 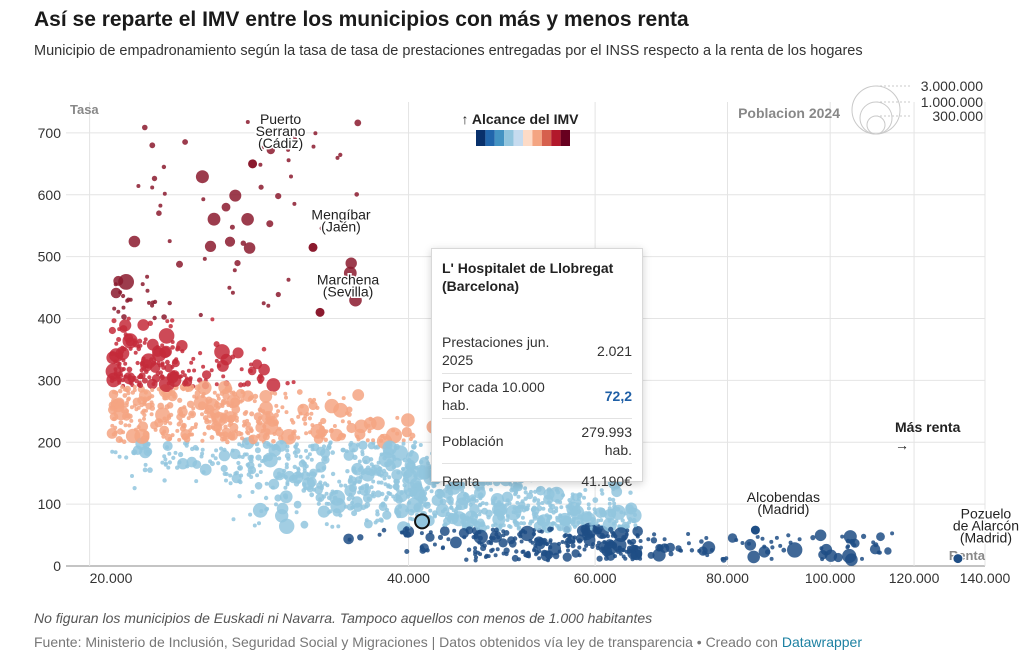 What do you see at coordinates (821, 642) in the screenshot?
I see `datawrapper-link: Datawrapper` at bounding box center [821, 642].